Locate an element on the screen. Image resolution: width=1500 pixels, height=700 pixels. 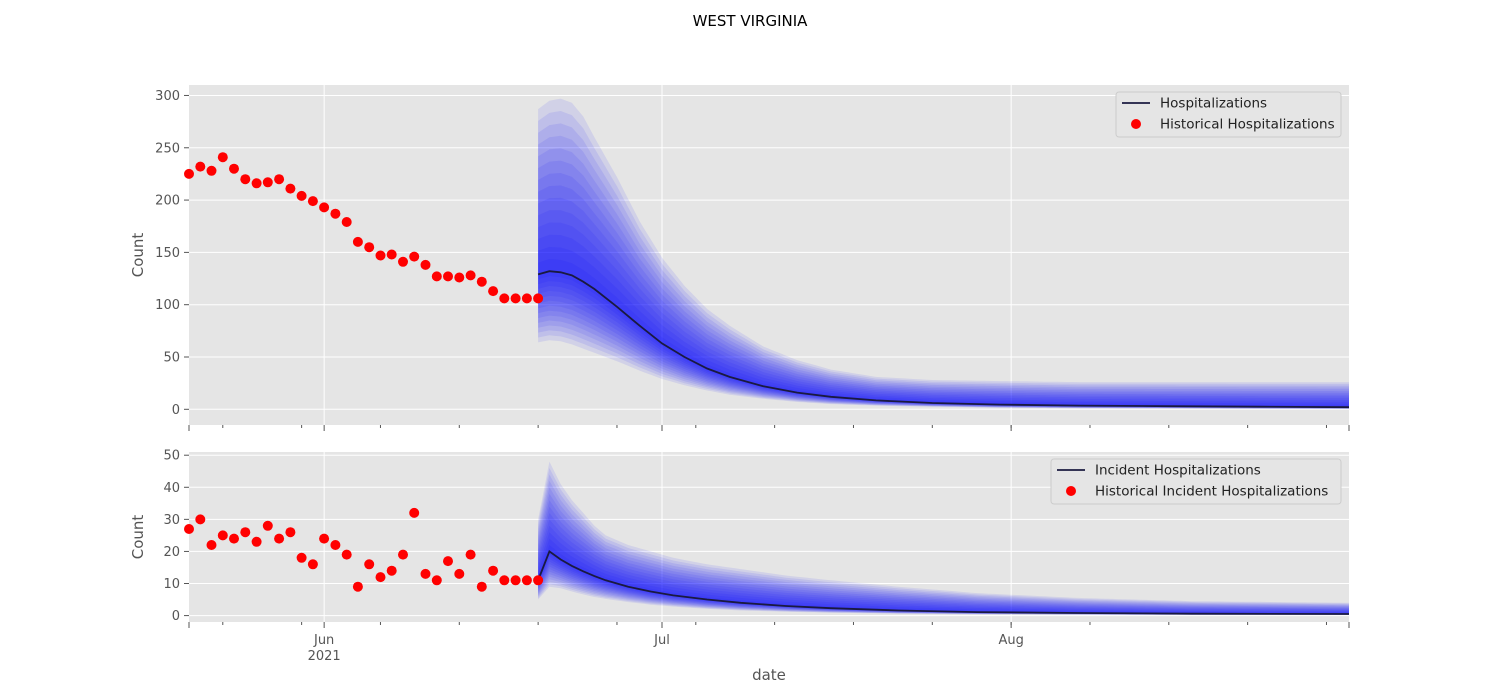
x-tick-label: Jun 2021 is located at coordinates (324, 648).